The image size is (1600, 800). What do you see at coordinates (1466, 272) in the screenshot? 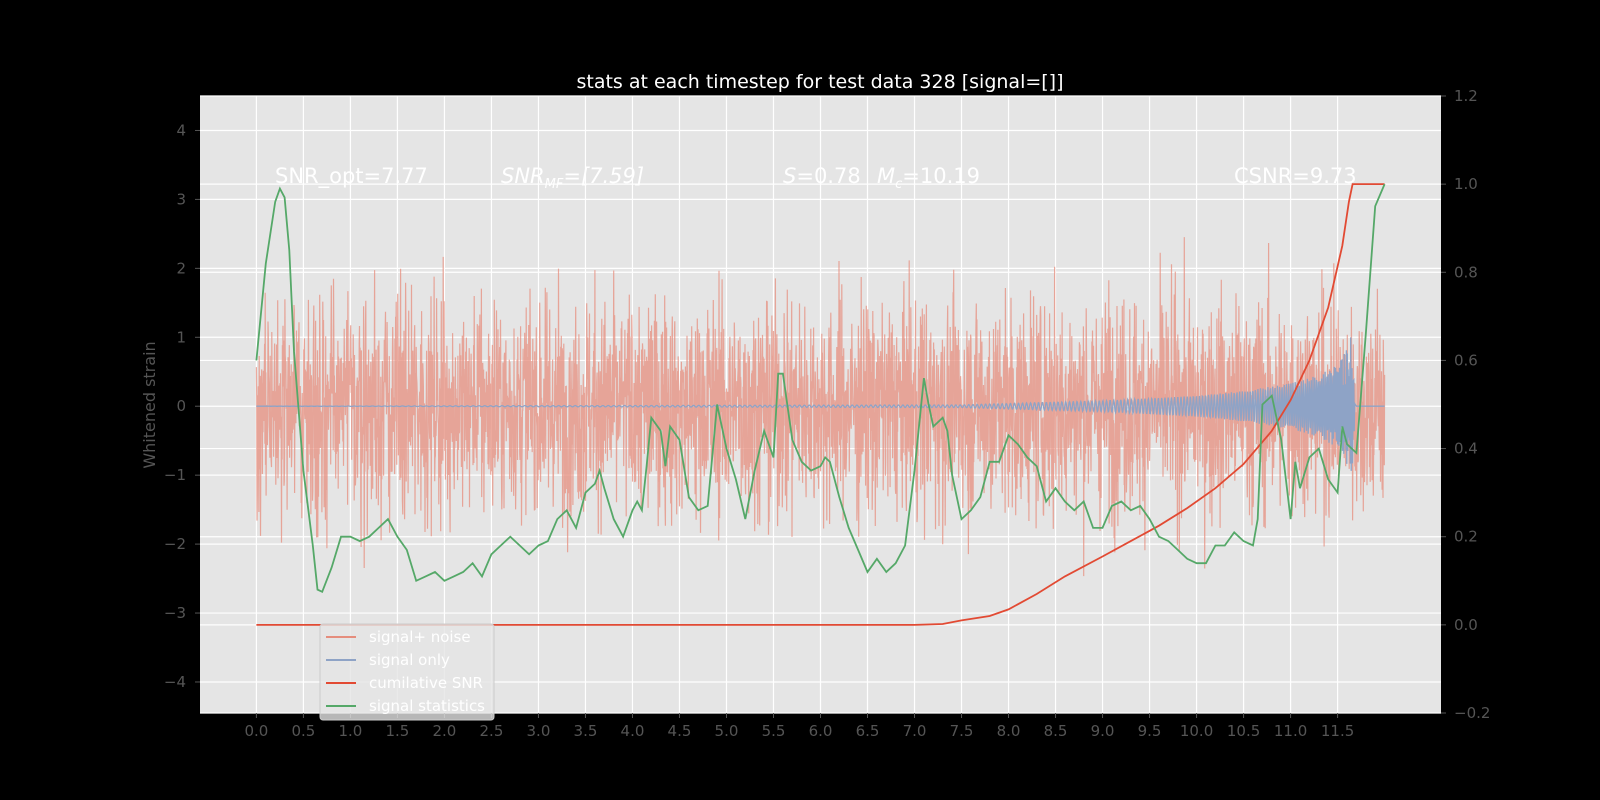
I see `y2-tick-label: 0.8` at bounding box center [1466, 272].